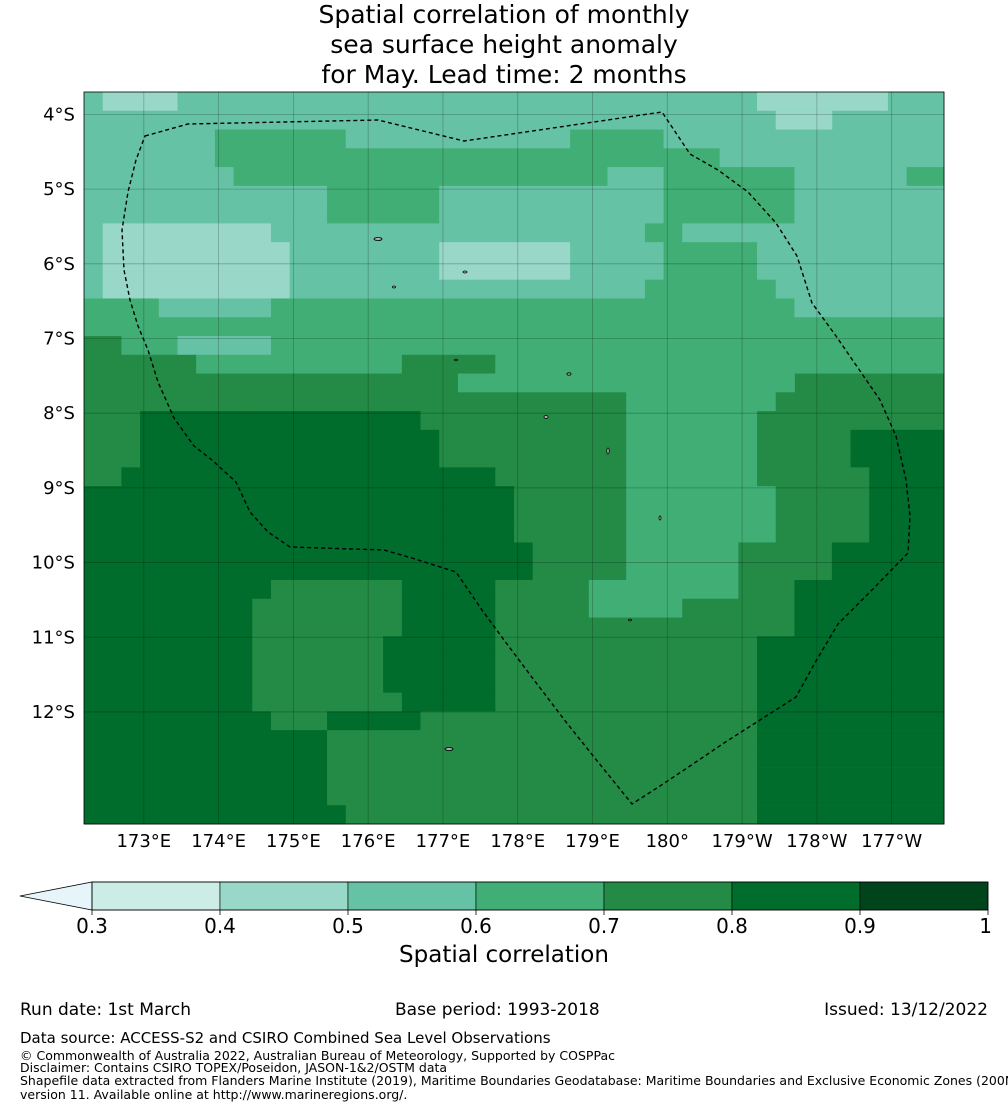 The width and height of the screenshot is (1008, 1110). What do you see at coordinates (348, 926) in the screenshot?
I see `colorbar-tick-label: 0.5` at bounding box center [348, 926].